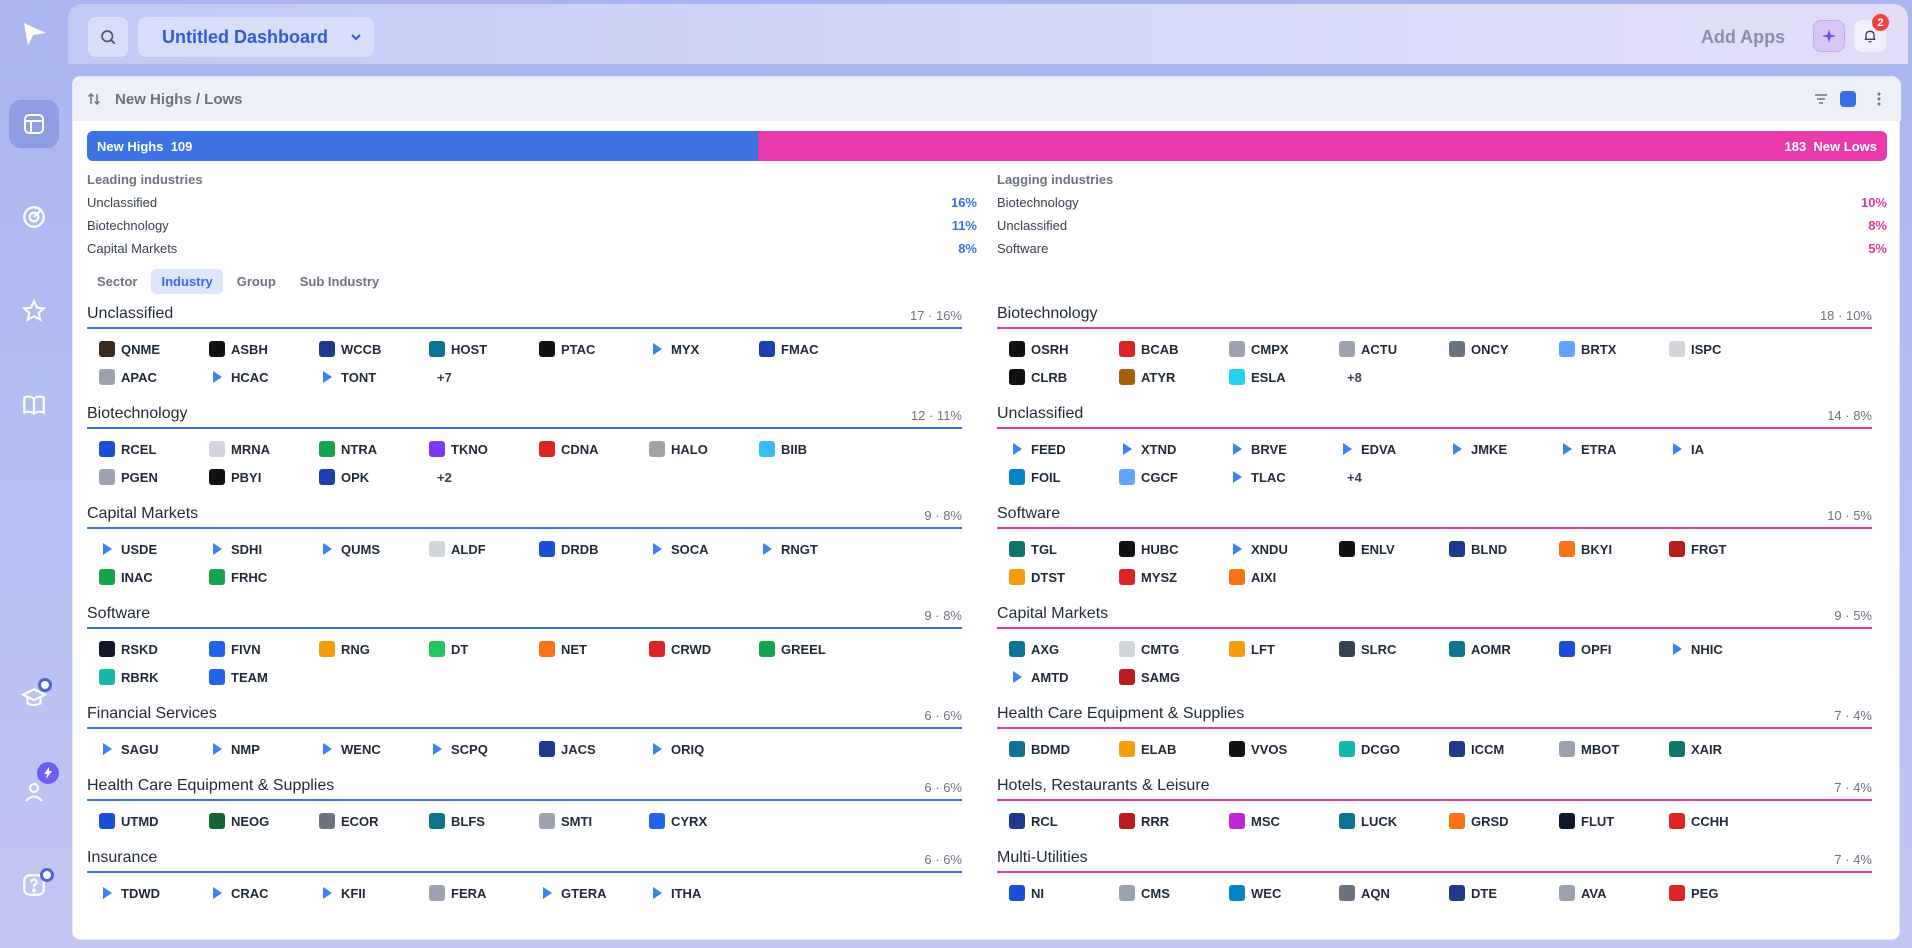 This screenshot has height=948, width=1912. What do you see at coordinates (594, 893) in the screenshot?
I see `ticker-item: GTERA` at bounding box center [594, 893].